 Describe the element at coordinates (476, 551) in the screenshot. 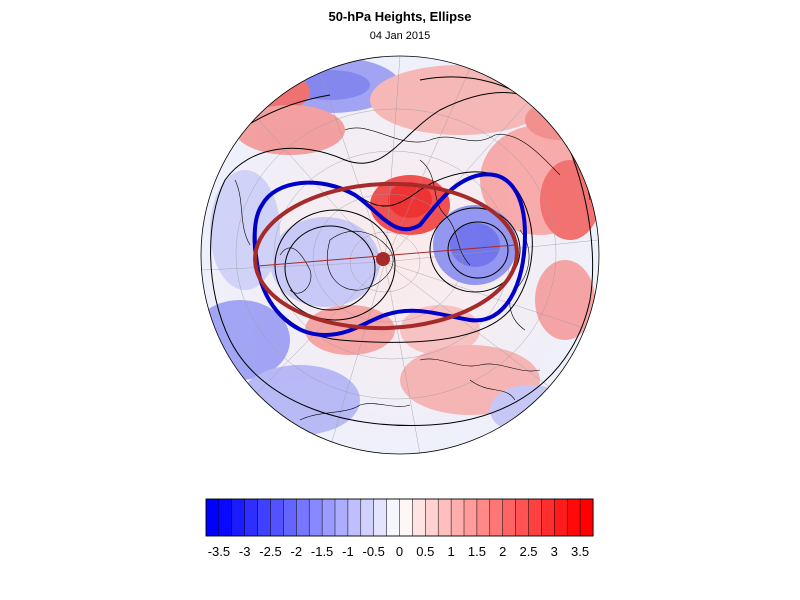

I see `colorbar-tick-label: 1.5` at that location.